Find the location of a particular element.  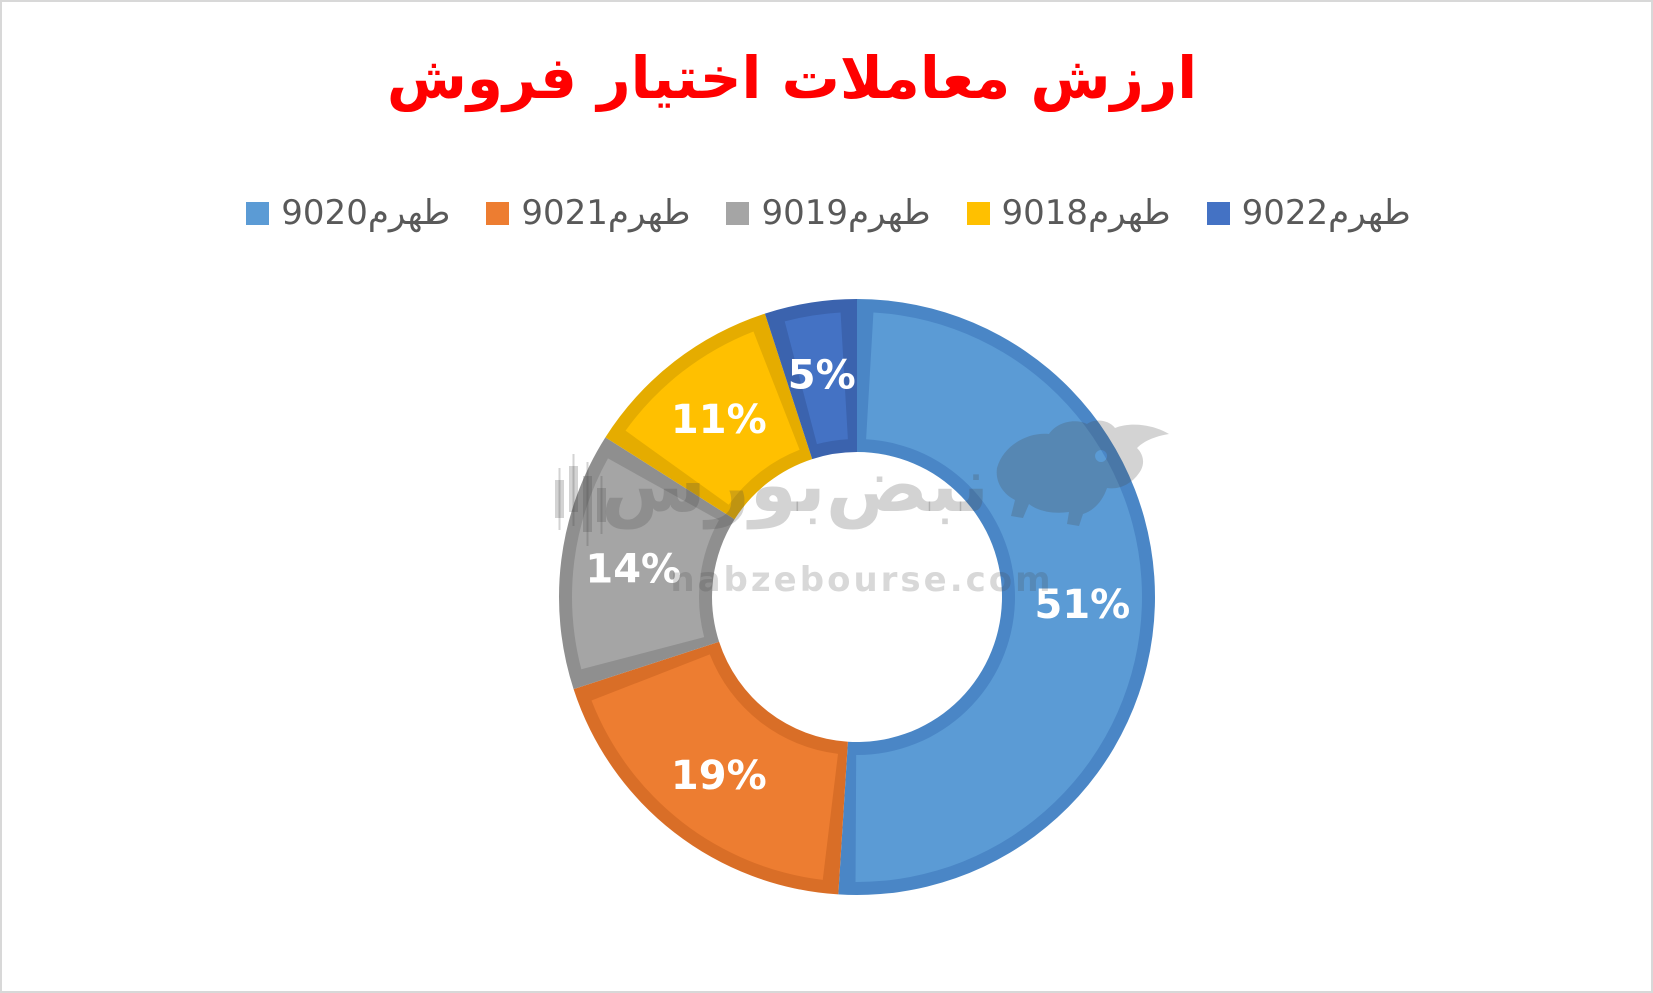

legend-label-9018: طهرم9018 is located at coordinates (1086, 213).